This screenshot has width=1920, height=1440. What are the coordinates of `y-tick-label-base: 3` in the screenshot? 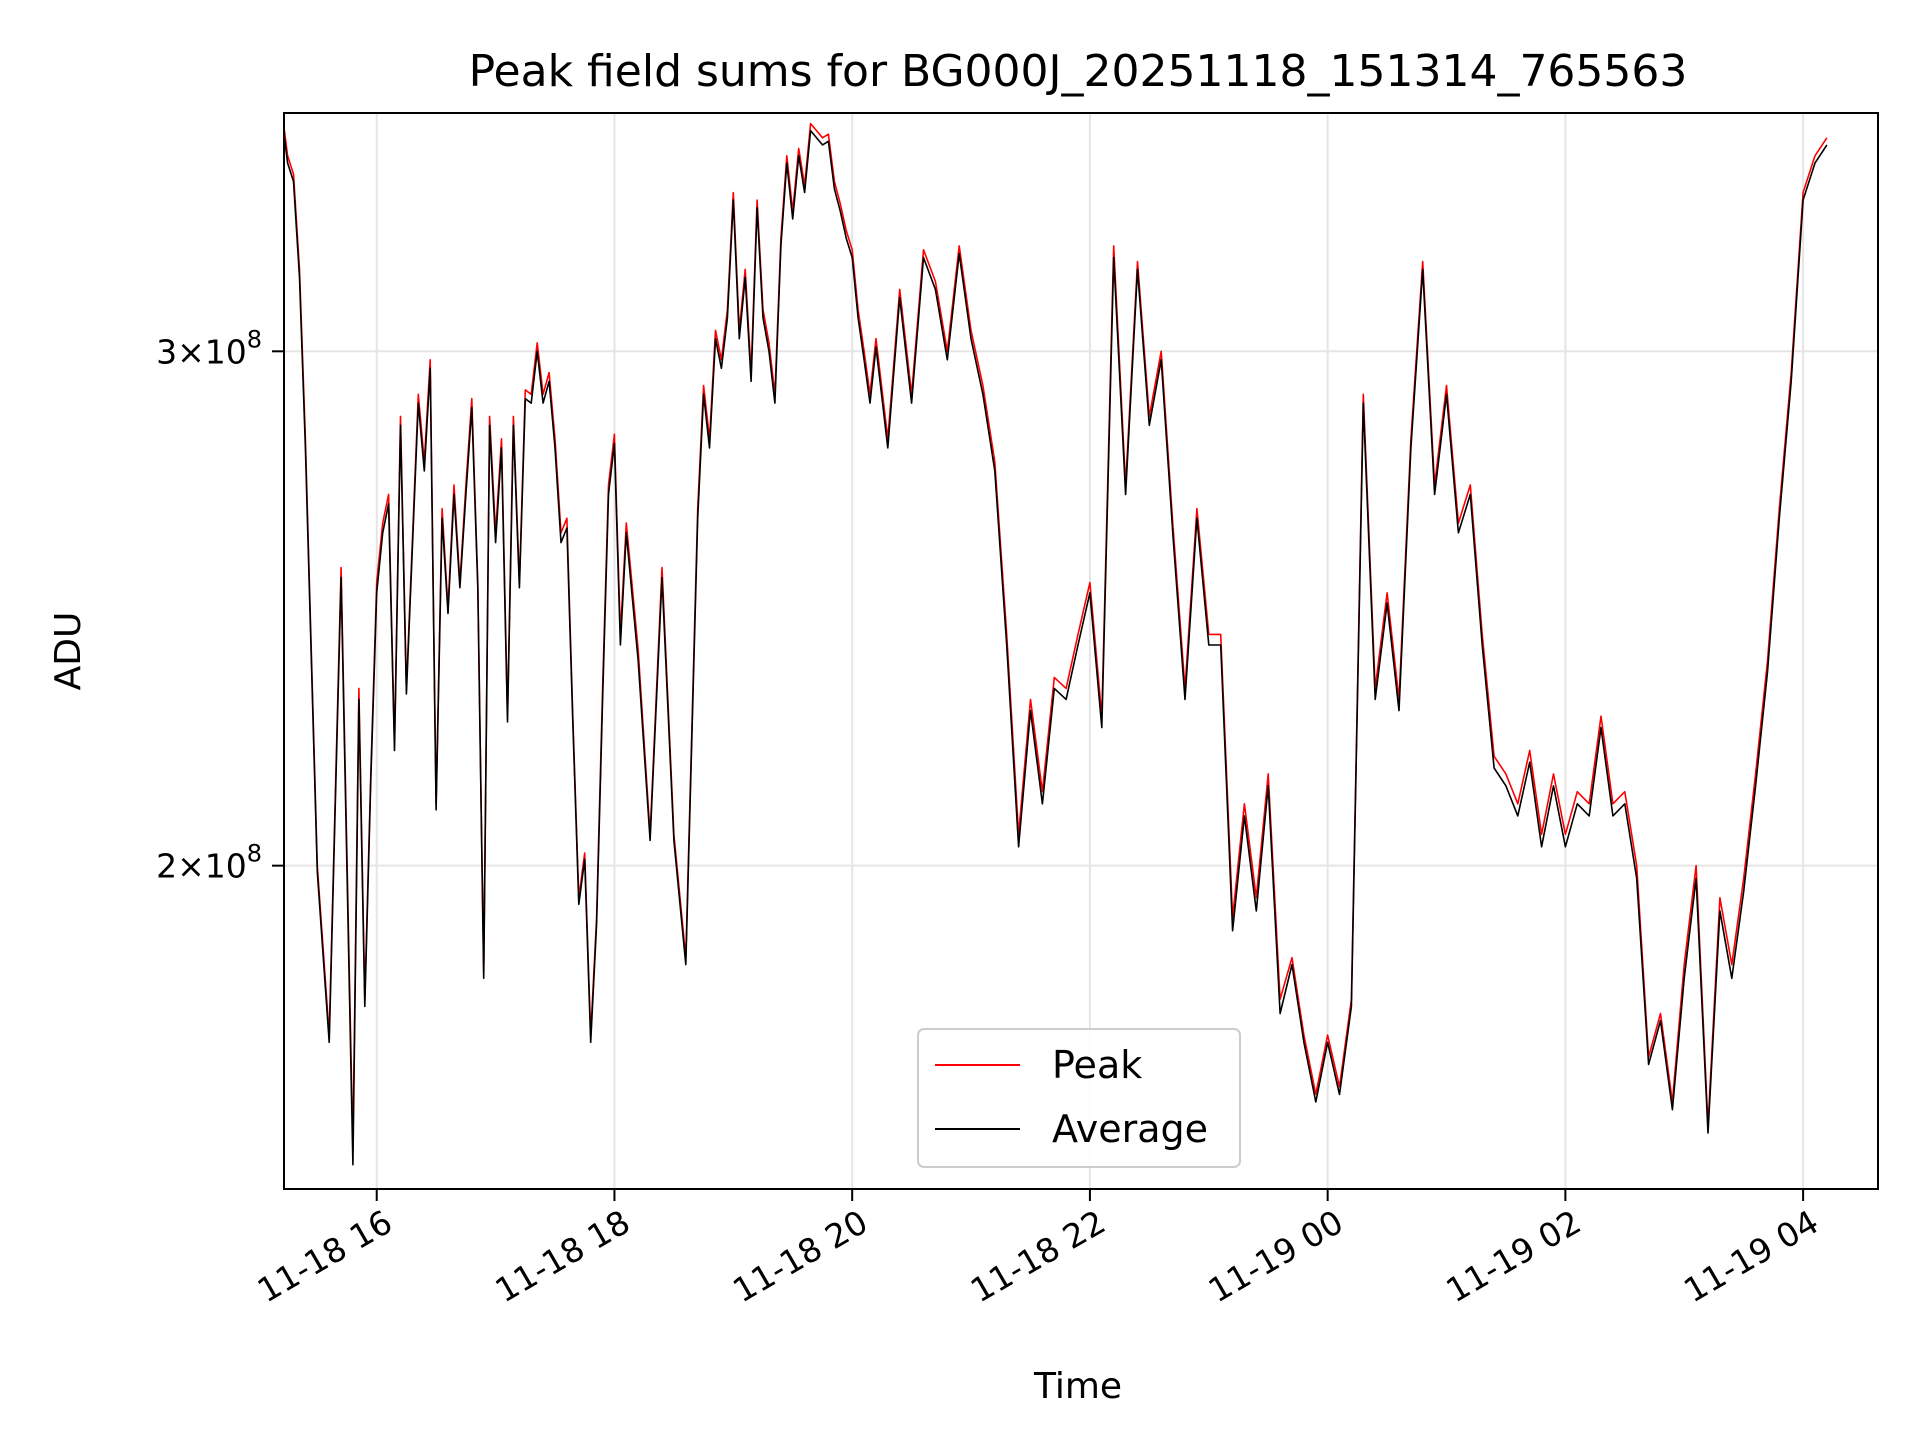 It's located at (166, 351).